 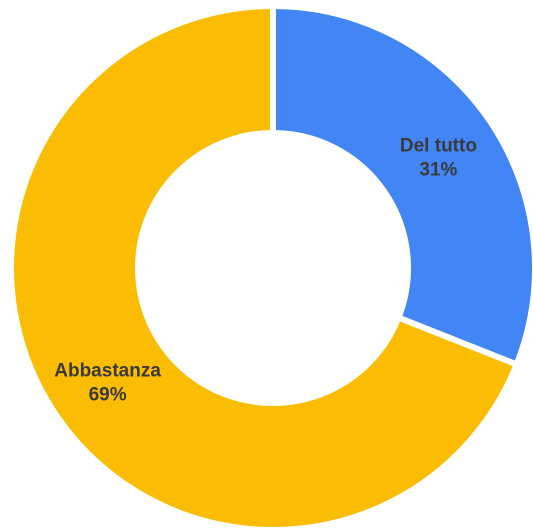 What do you see at coordinates (108, 394) in the screenshot?
I see `slice-label-value: 69%` at bounding box center [108, 394].